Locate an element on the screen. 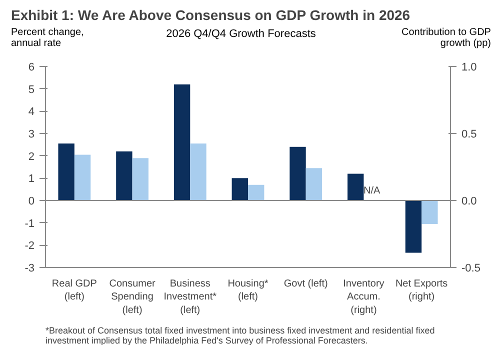 This screenshot has width=500, height=345. x-tick-label: Consumer Spending (left) is located at coordinates (132, 297).